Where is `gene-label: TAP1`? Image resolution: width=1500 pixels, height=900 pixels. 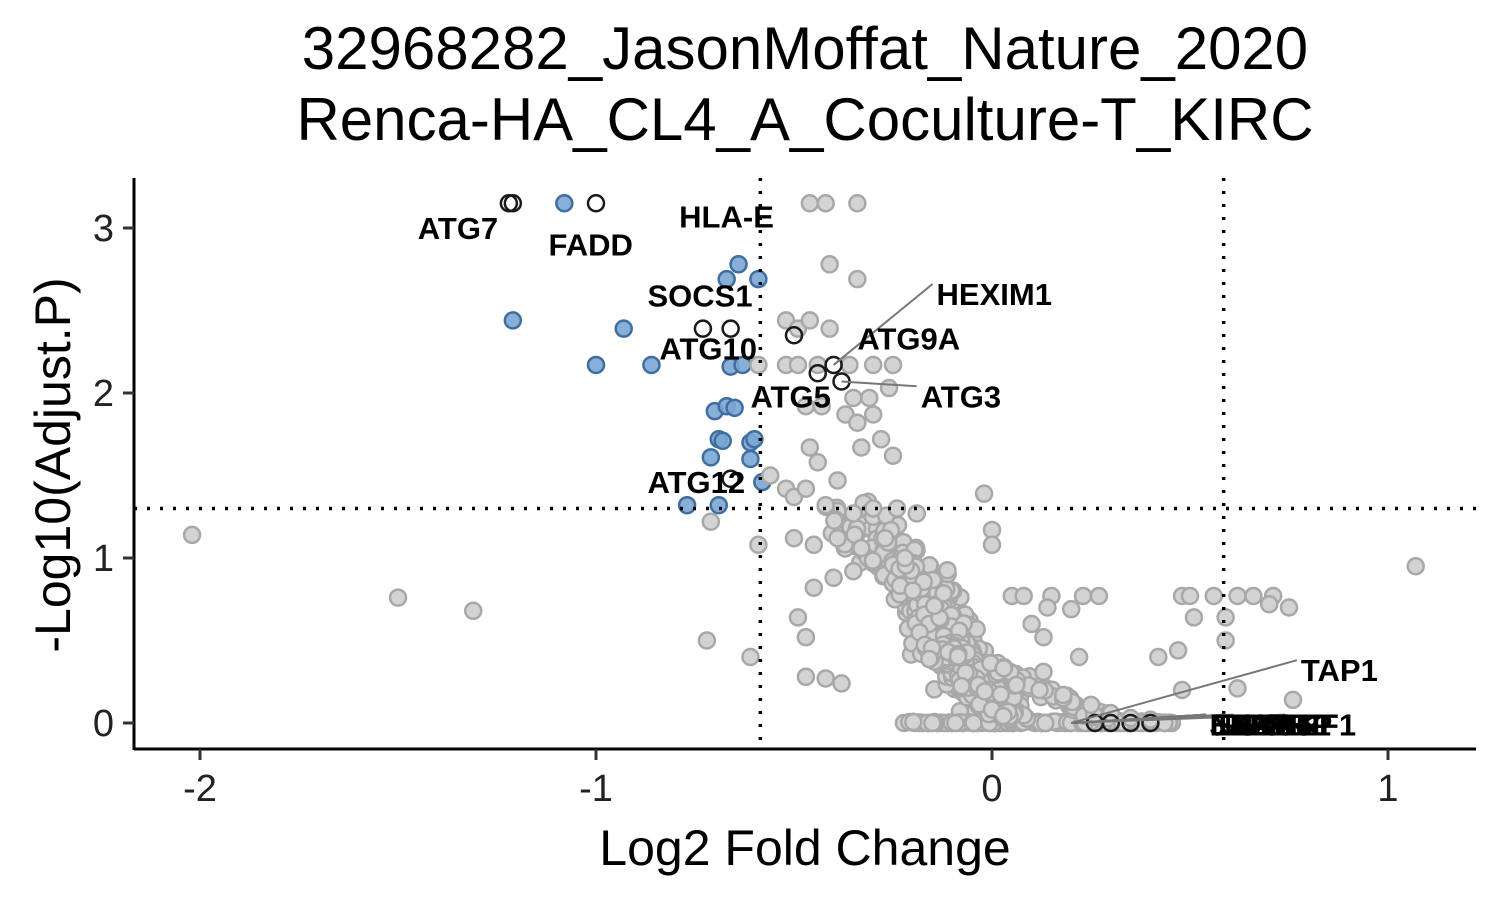 gene-label: TAP1 is located at coordinates (1339, 670).